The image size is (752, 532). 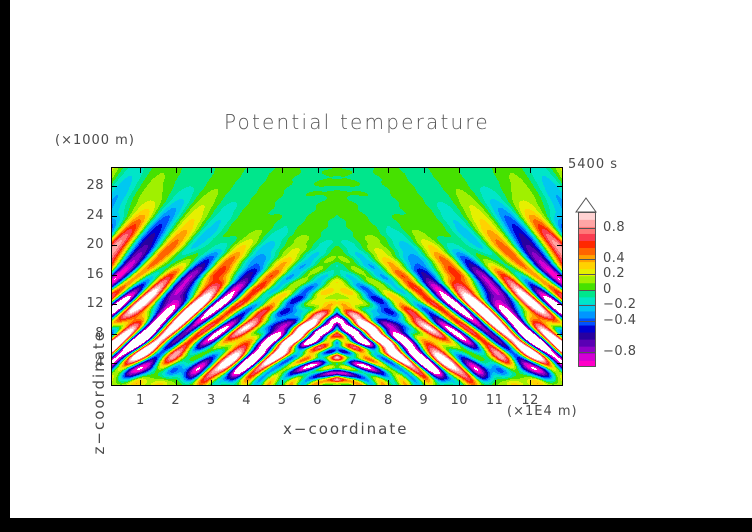 What do you see at coordinates (459, 400) in the screenshot?
I see `x-tick-label: 10` at bounding box center [459, 400].